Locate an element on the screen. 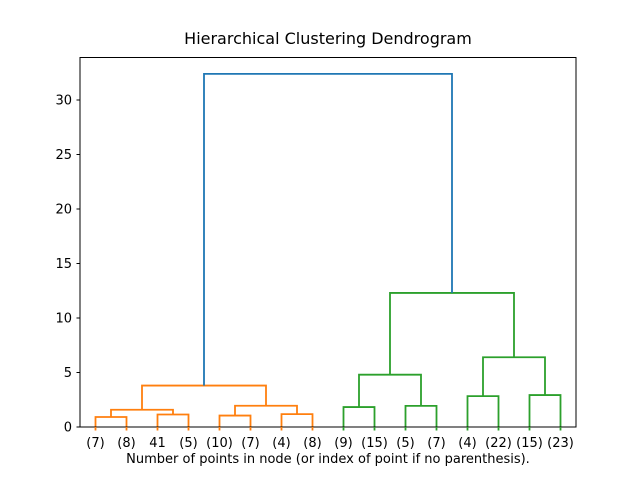 The image size is (640, 480). y-tick-label: 15 is located at coordinates (63, 264).